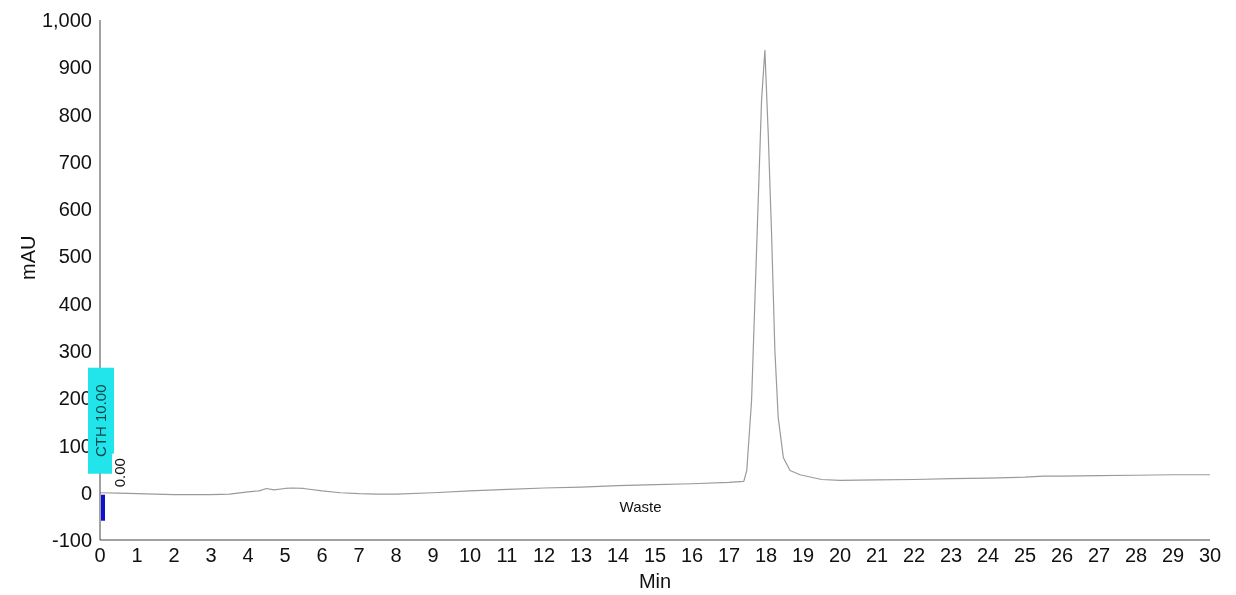 This screenshot has height=595, width=1236. Describe the element at coordinates (988, 555) in the screenshot. I see `x-tick-label: 24` at that location.